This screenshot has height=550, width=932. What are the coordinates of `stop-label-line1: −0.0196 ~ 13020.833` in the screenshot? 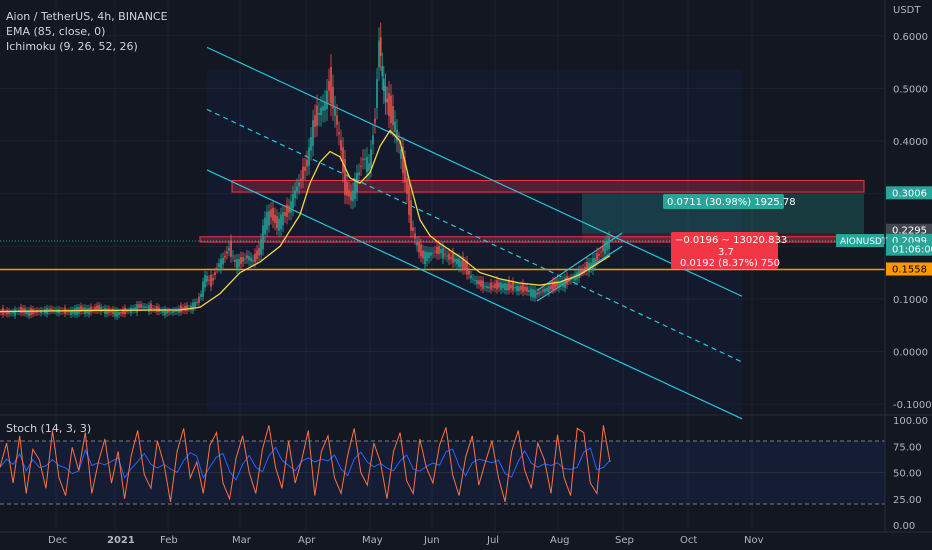 It's located at (731, 240).